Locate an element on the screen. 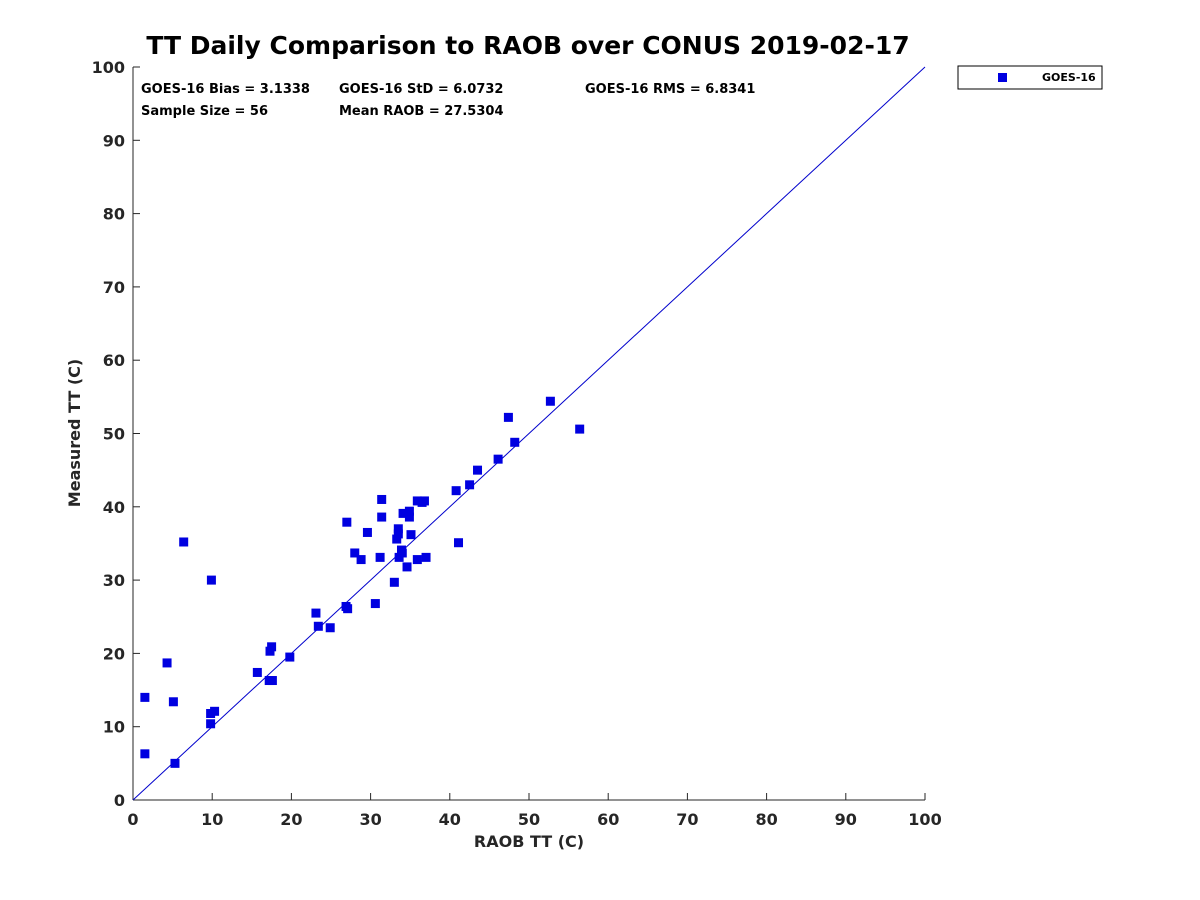 This screenshot has width=1200, height=900. x-tick-label: 60 is located at coordinates (608, 819).